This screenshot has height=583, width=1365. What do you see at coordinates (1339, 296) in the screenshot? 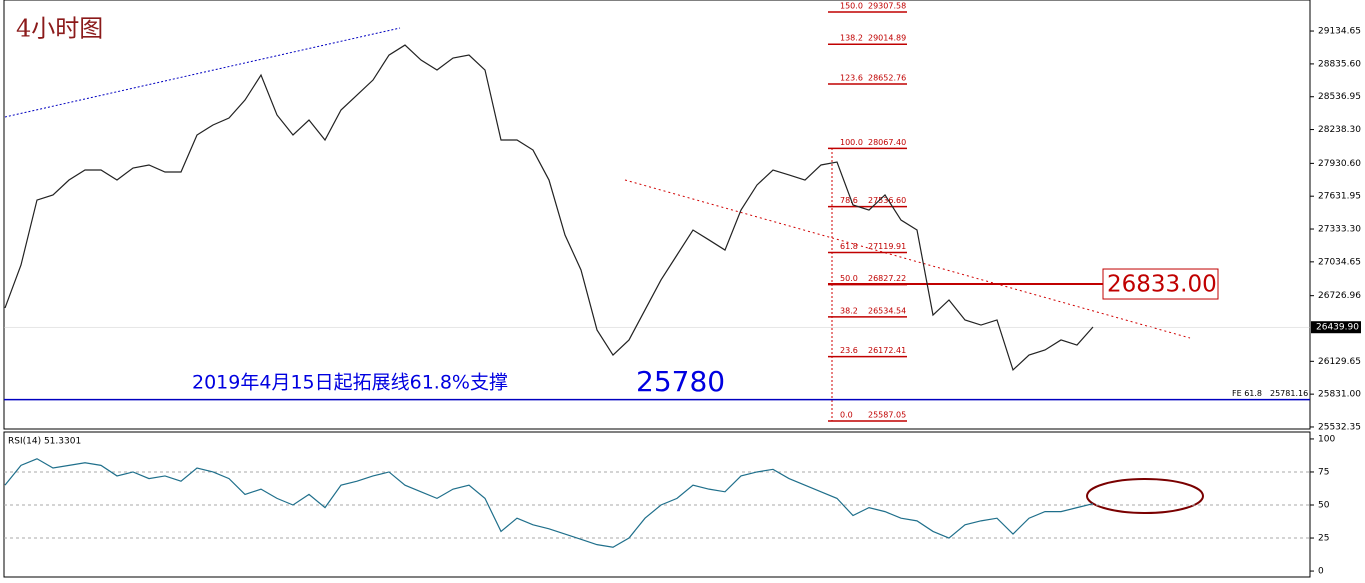
I see `y-tick-label: 26726.96` at bounding box center [1339, 296].